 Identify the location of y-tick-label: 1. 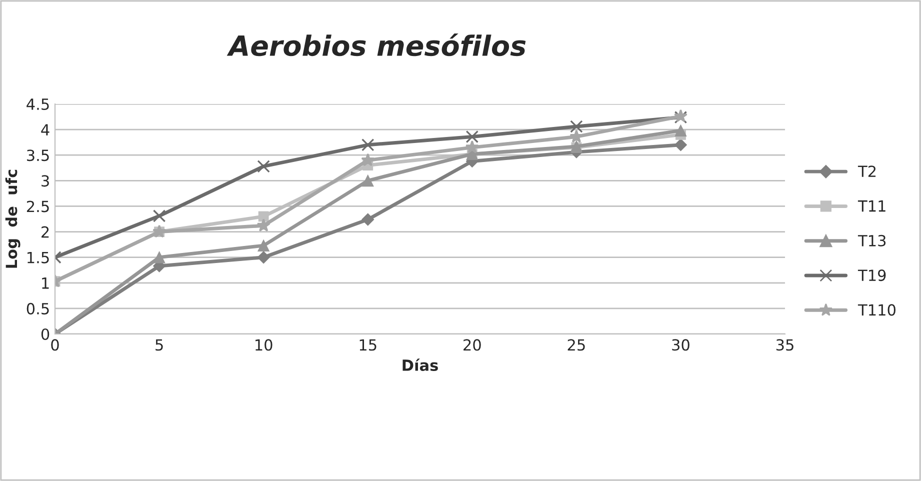
(45, 283).